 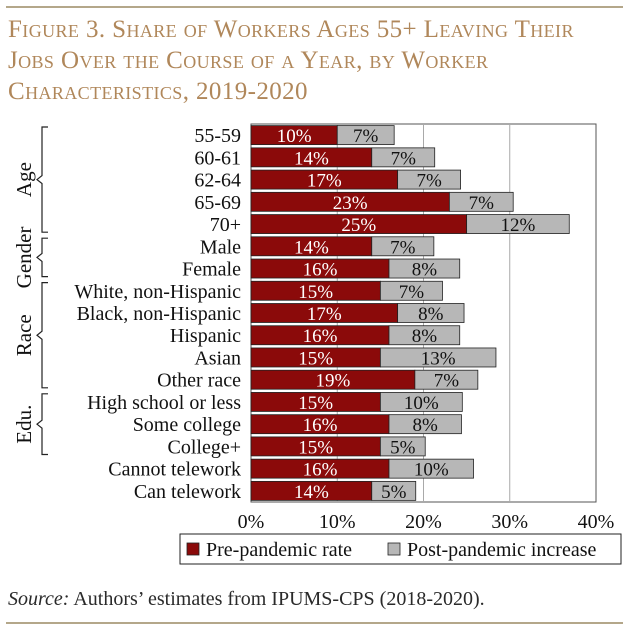 I want to click on data-label-post: 13%, so click(x=438, y=358).